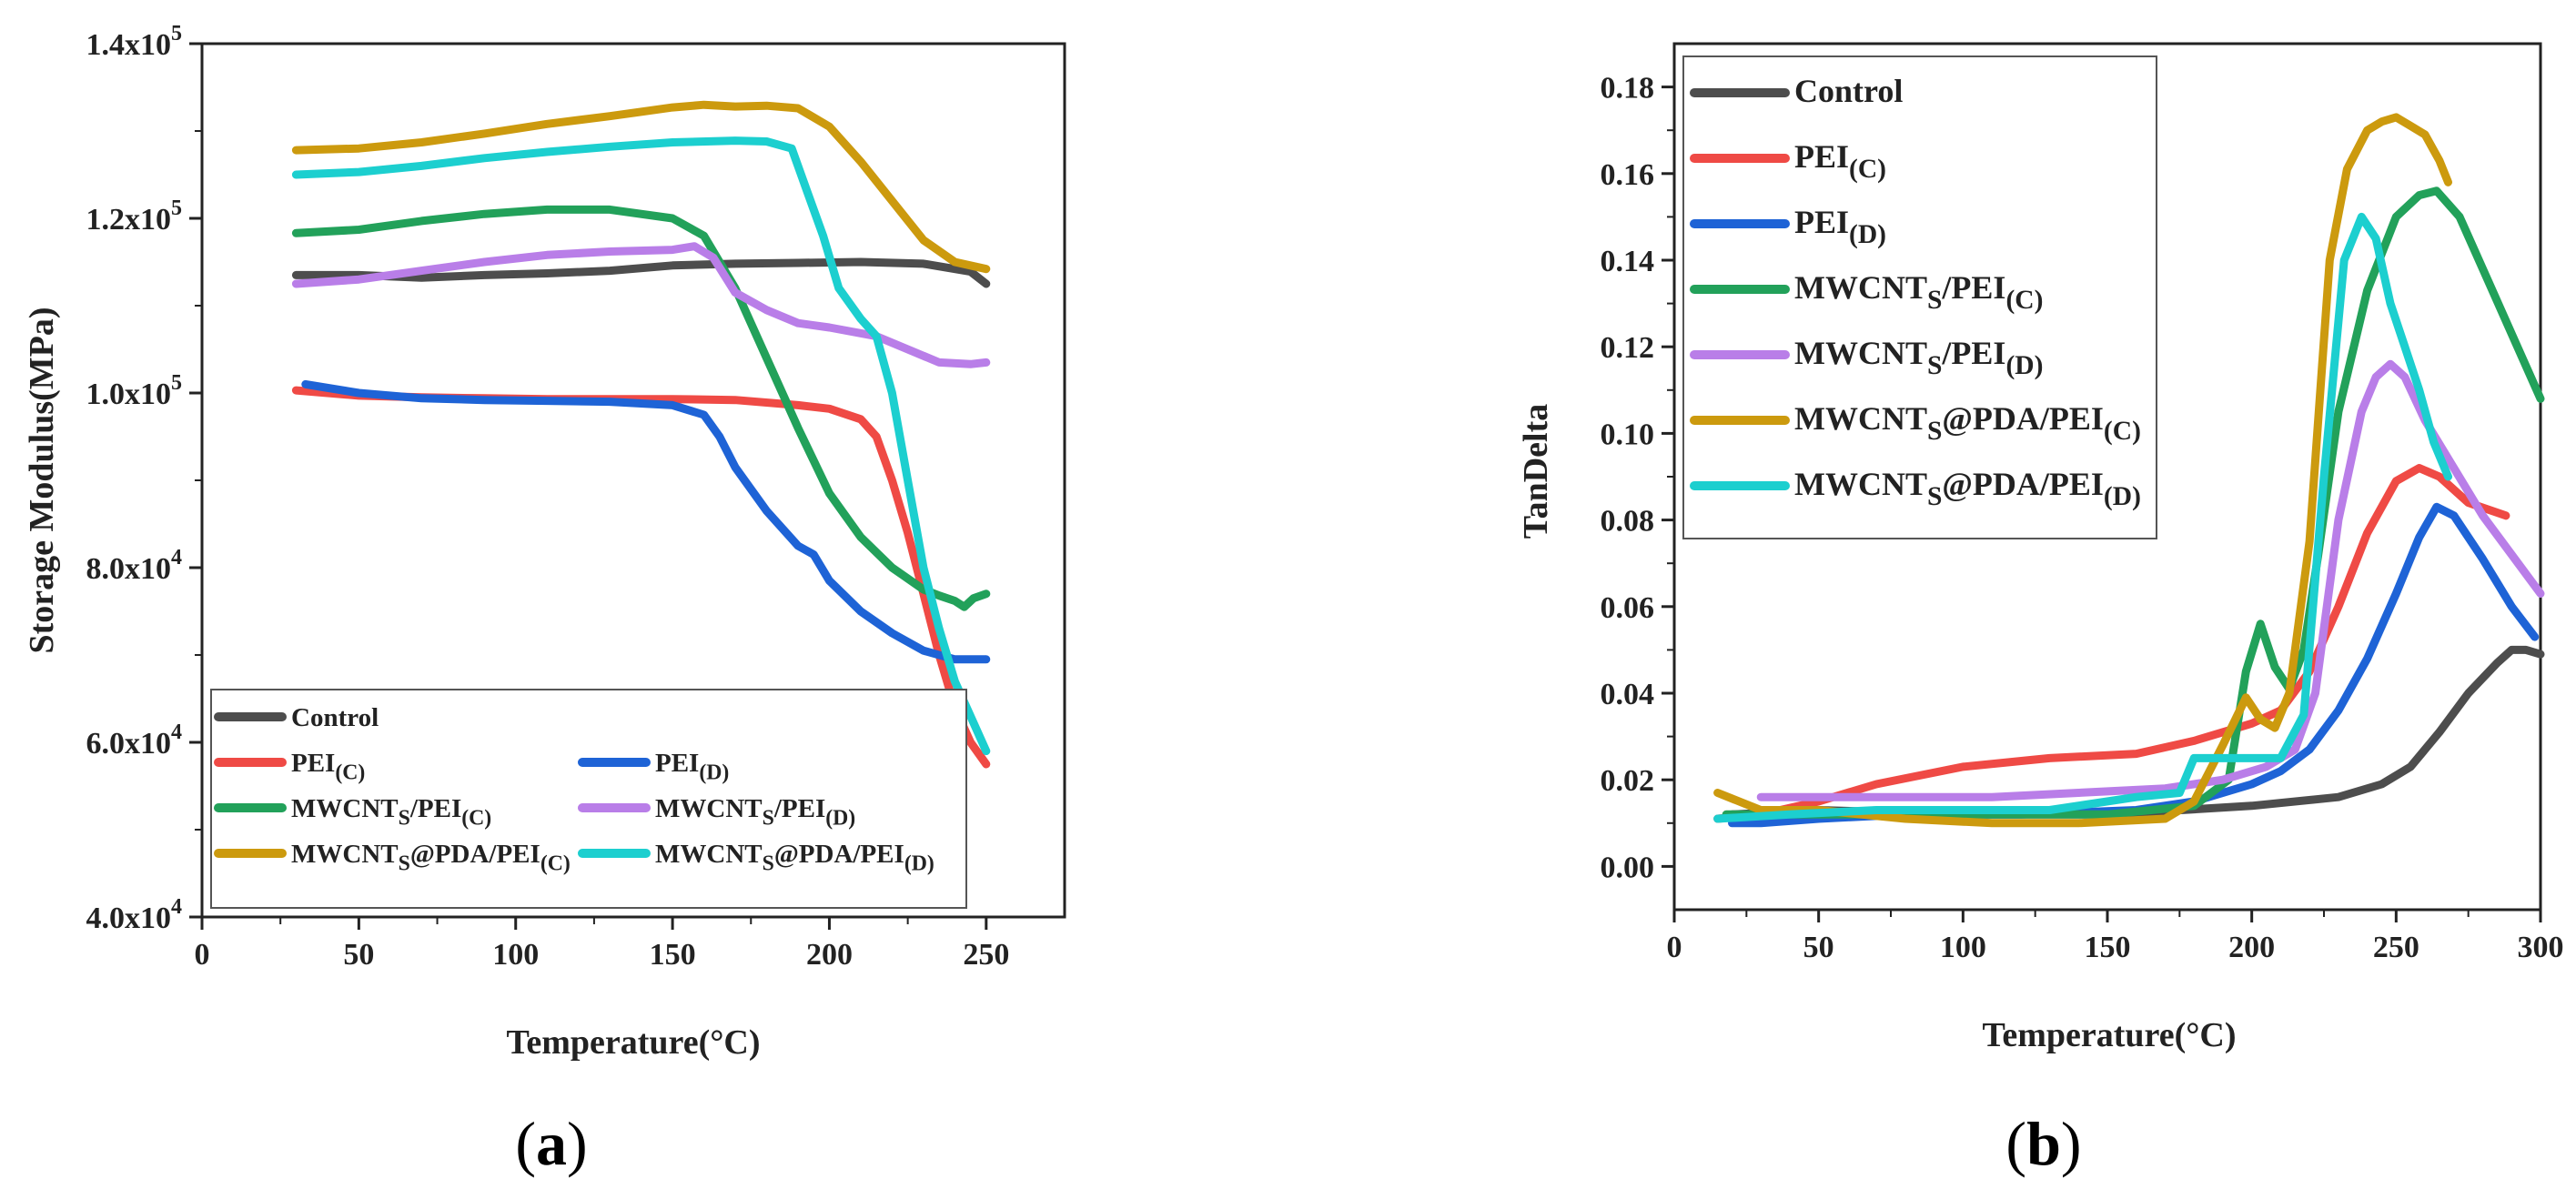 The width and height of the screenshot is (2576, 1199). What do you see at coordinates (1628, 434) in the screenshot?
I see `y-tick-label: 0.10` at bounding box center [1628, 434].